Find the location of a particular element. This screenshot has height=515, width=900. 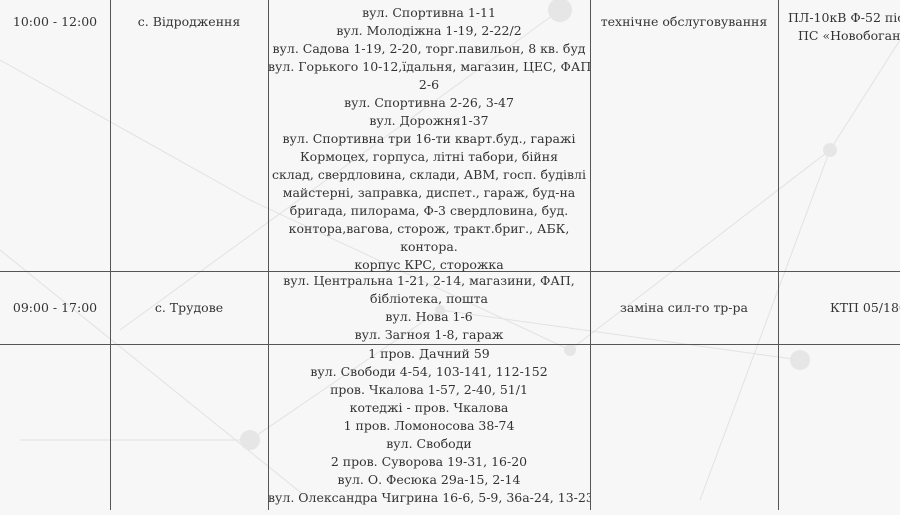

object-cell: КТП 05/186 is located at coordinates (839, 308).